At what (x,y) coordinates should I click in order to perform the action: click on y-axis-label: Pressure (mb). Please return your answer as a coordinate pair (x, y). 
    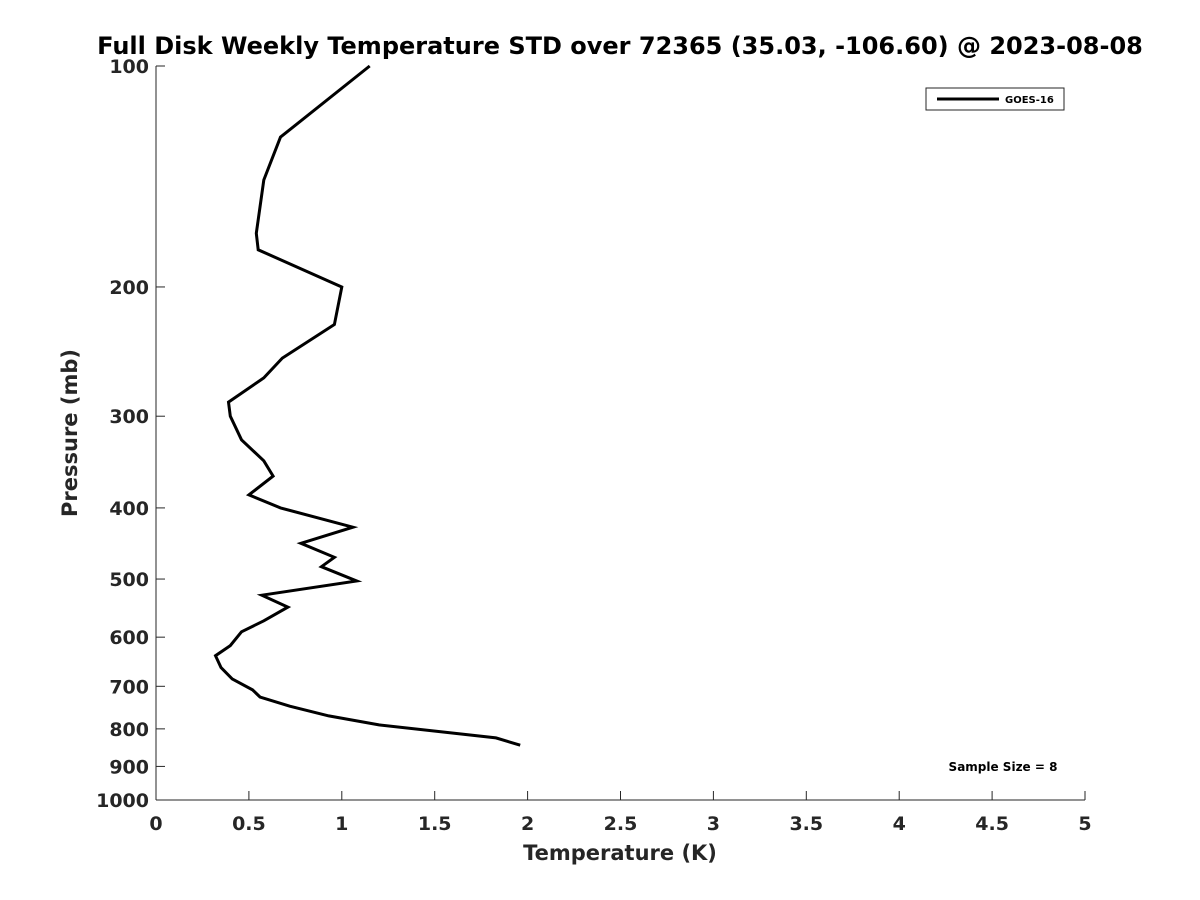
    Looking at the image, I should click on (70, 433).